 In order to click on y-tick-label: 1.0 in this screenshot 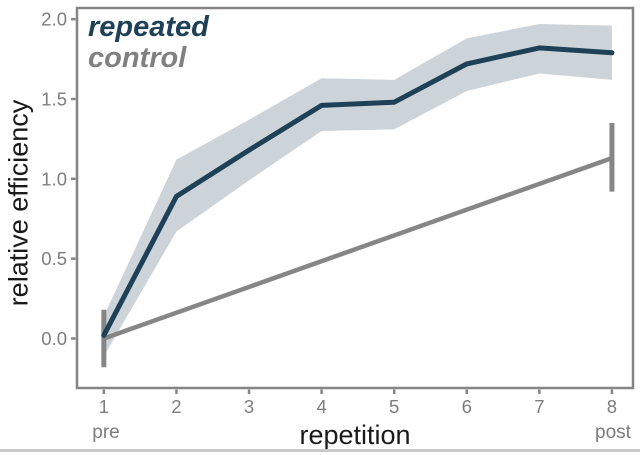, I will do `click(54, 178)`.